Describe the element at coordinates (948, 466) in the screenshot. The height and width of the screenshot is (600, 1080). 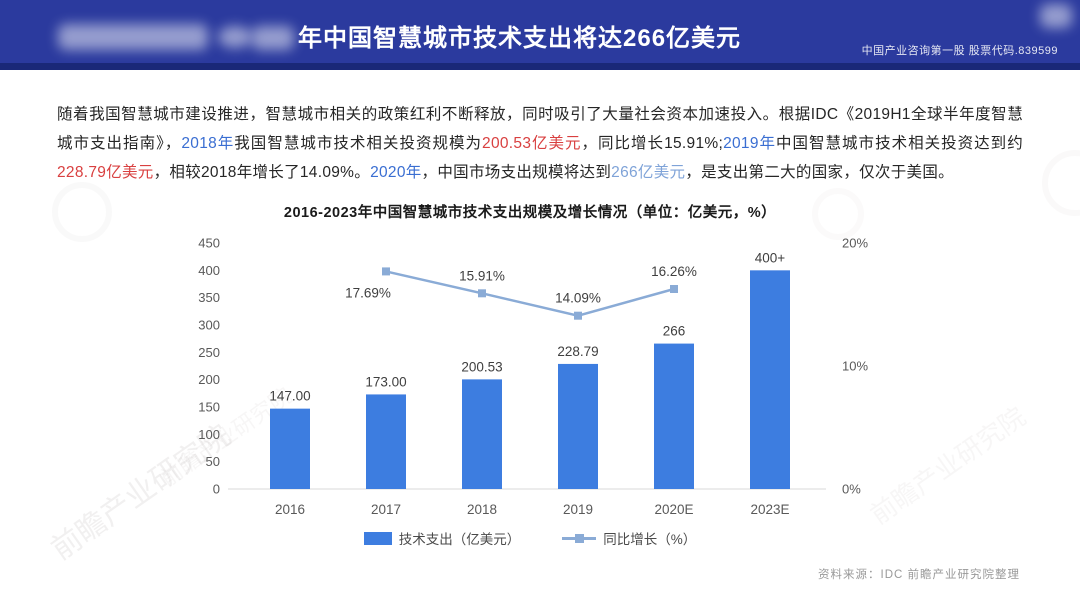
I see `watermark-text: 前瞻产业研究院` at that location.